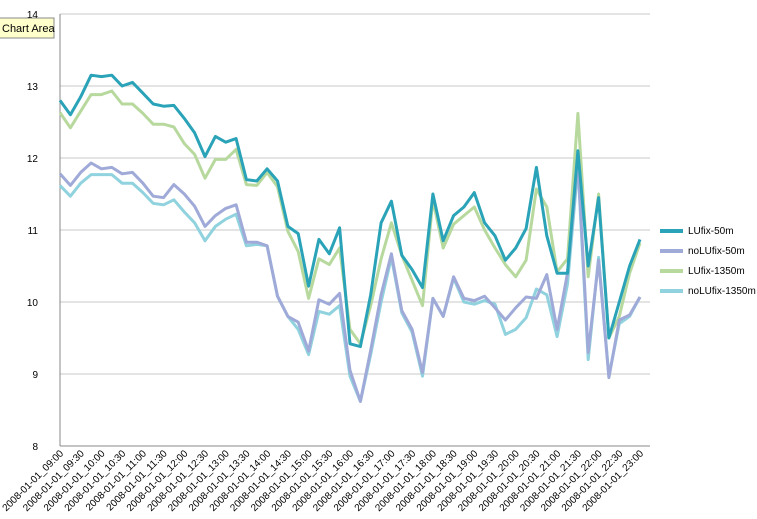  Describe the element at coordinates (33, 15) in the screenshot. I see `y-tick-label: 14` at that location.